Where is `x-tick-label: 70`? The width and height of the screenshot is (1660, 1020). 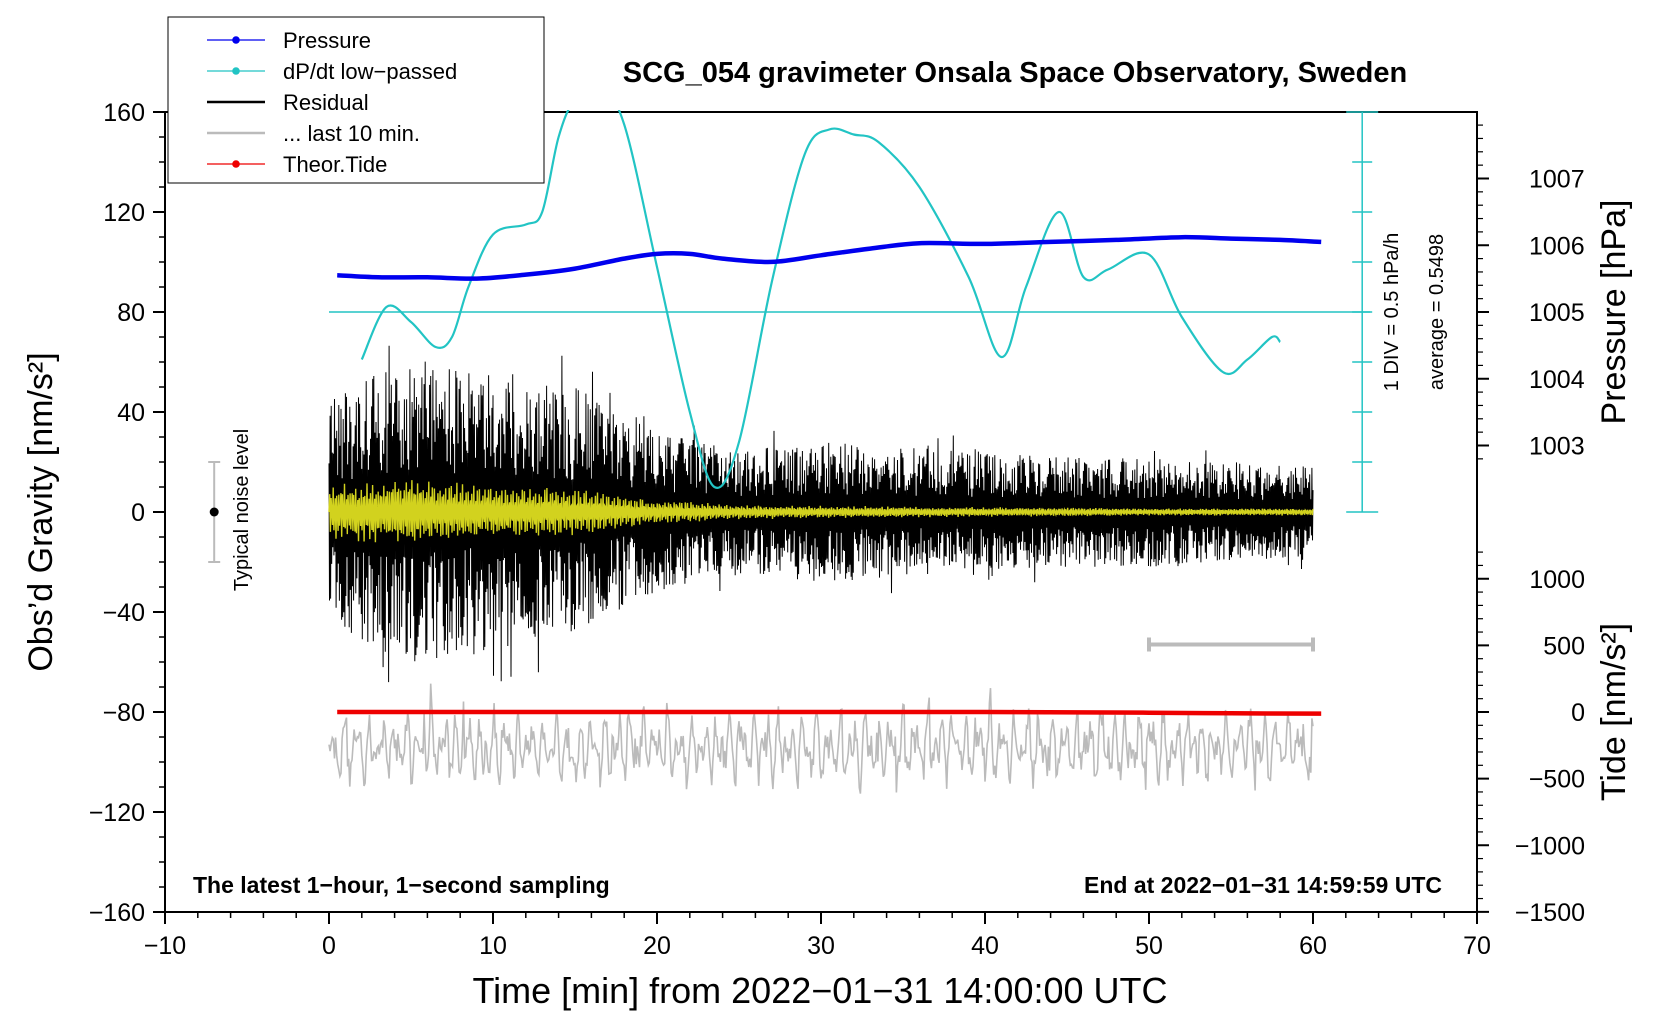 x-tick-label: 70 is located at coordinates (1477, 946).